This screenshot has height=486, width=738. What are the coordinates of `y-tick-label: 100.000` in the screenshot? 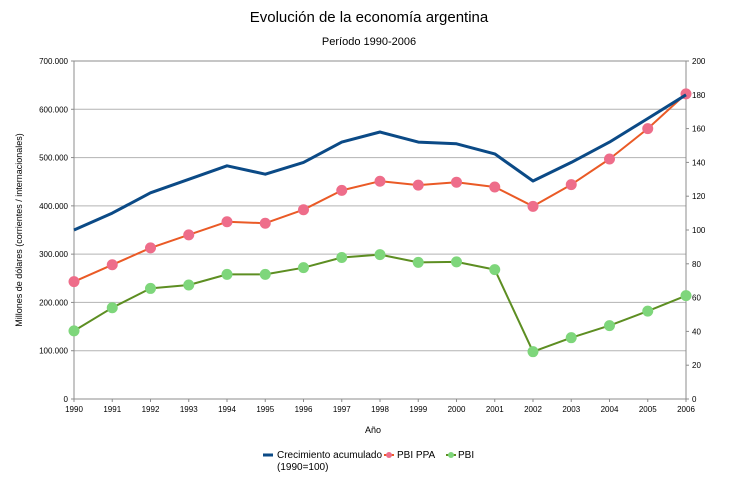 It's located at (53, 351).